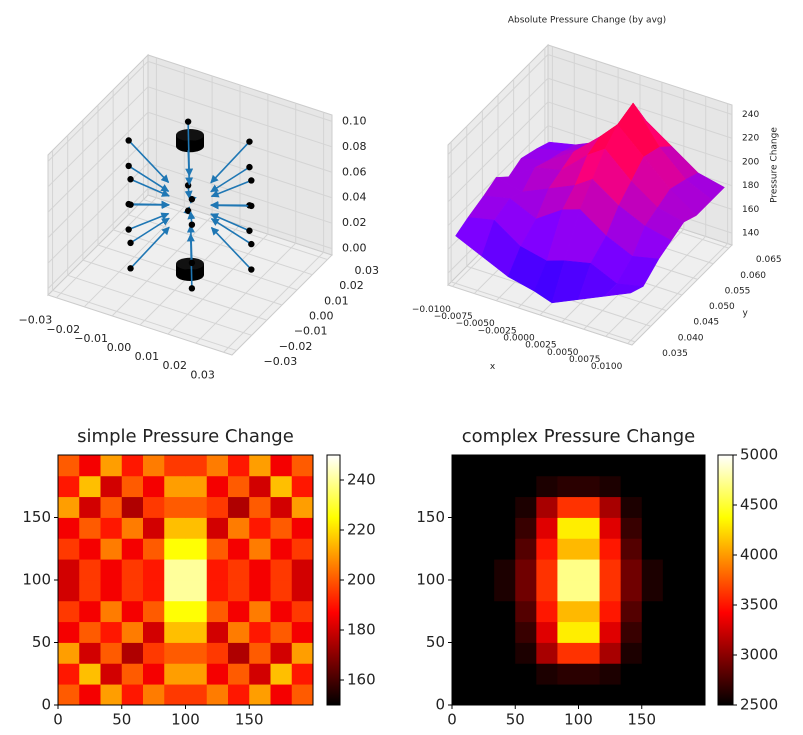 The height and width of the screenshot is (735, 803). Describe the element at coordinates (440, 705) in the screenshot. I see `y-tick-label: 0` at that location.